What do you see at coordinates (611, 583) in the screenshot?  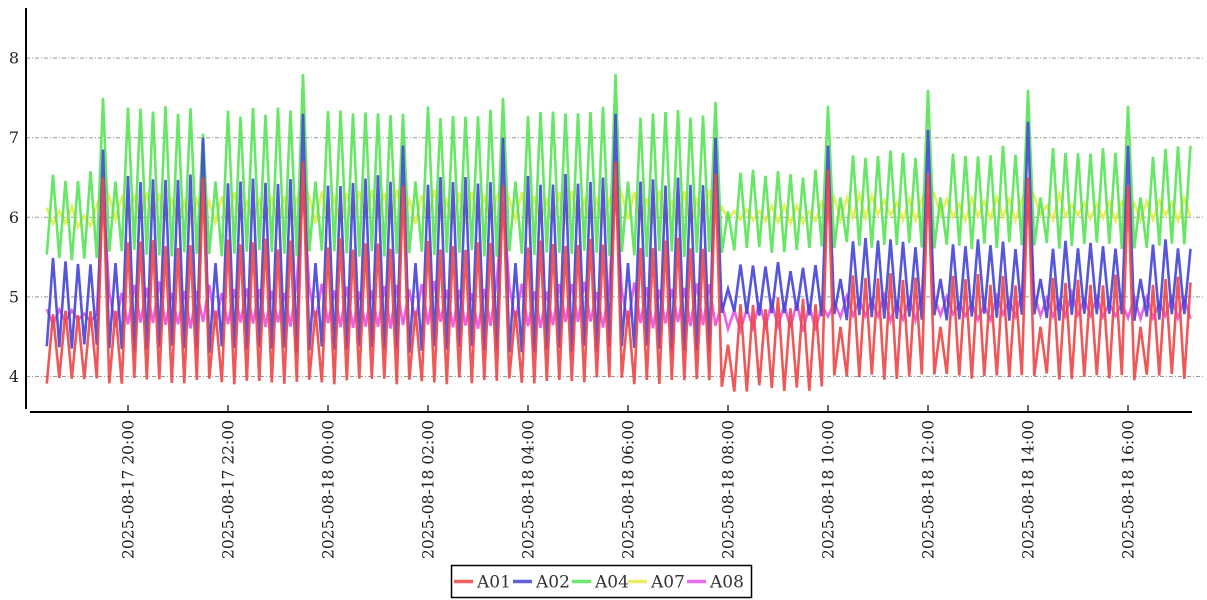 I see `legend-label: A04` at bounding box center [611, 583].